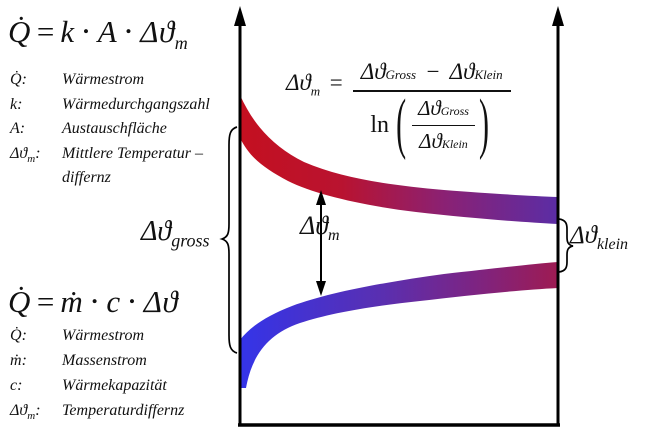  I want to click on inner-denominator: Δϑ Klein, so click(443, 141).